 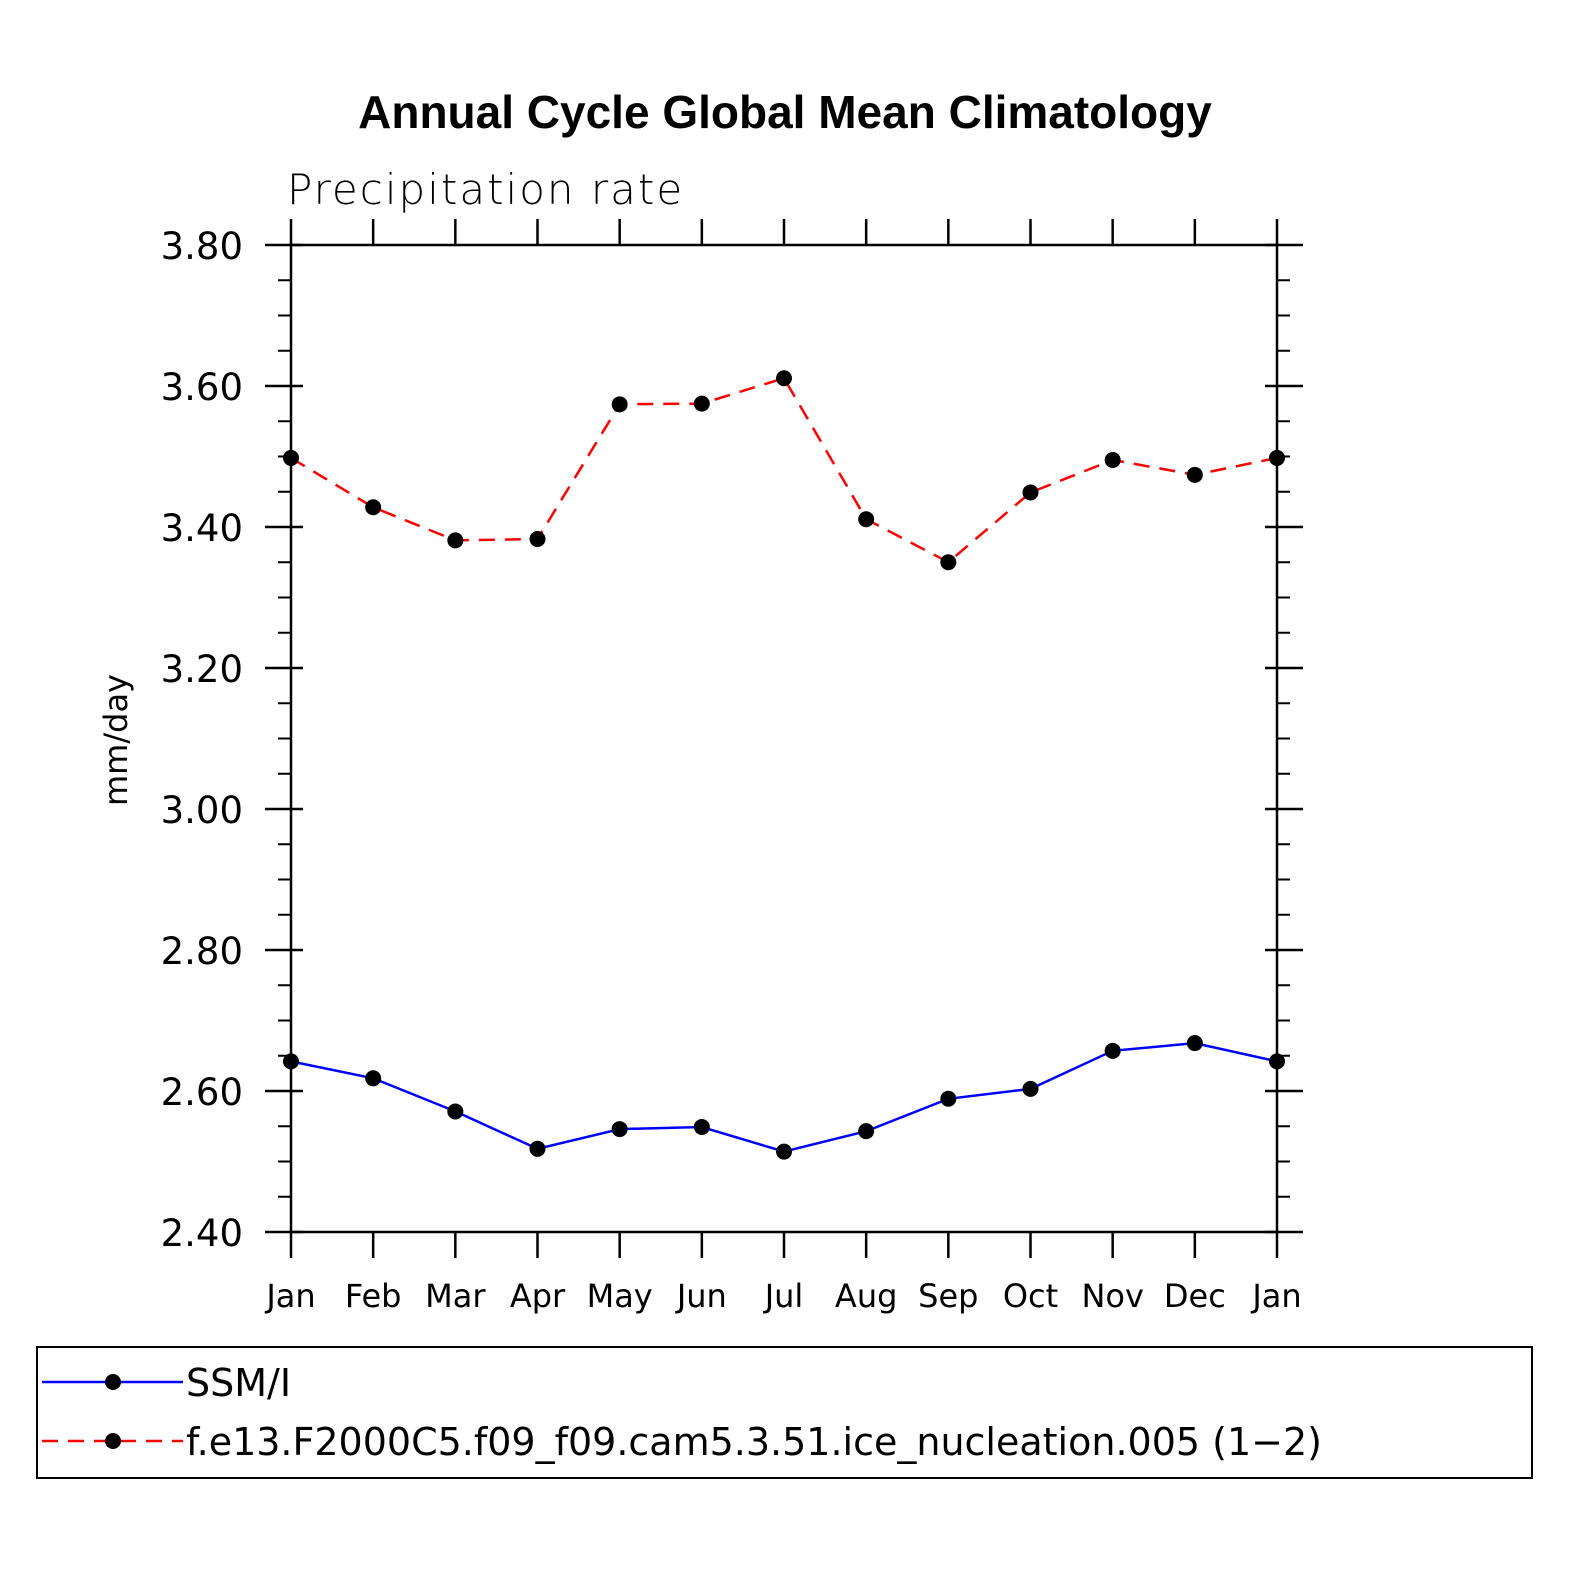 What do you see at coordinates (1030, 1296) in the screenshot?
I see `x-tick-label: Oct` at bounding box center [1030, 1296].